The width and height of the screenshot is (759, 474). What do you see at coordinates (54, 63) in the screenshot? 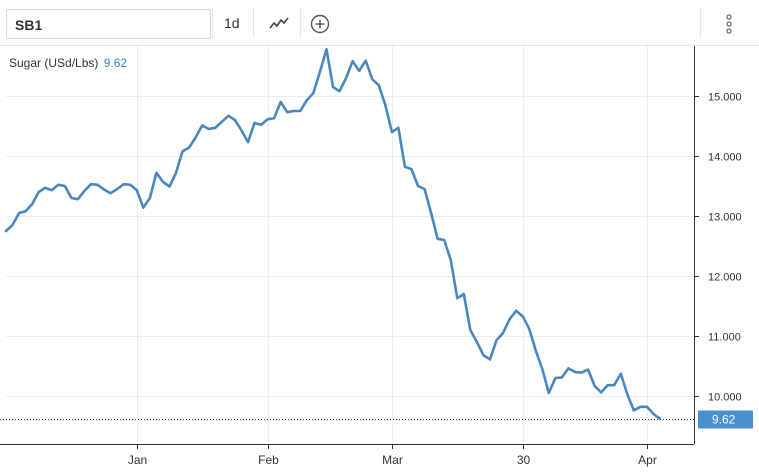
I see `legend-label: Sugar (USd/Lbs)` at bounding box center [54, 63].